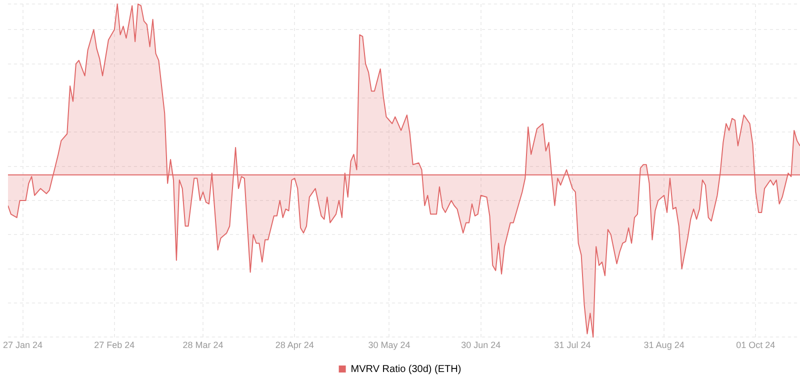  What do you see at coordinates (22, 345) in the screenshot?
I see `x-tick-label: 27 Jan 24` at bounding box center [22, 345].